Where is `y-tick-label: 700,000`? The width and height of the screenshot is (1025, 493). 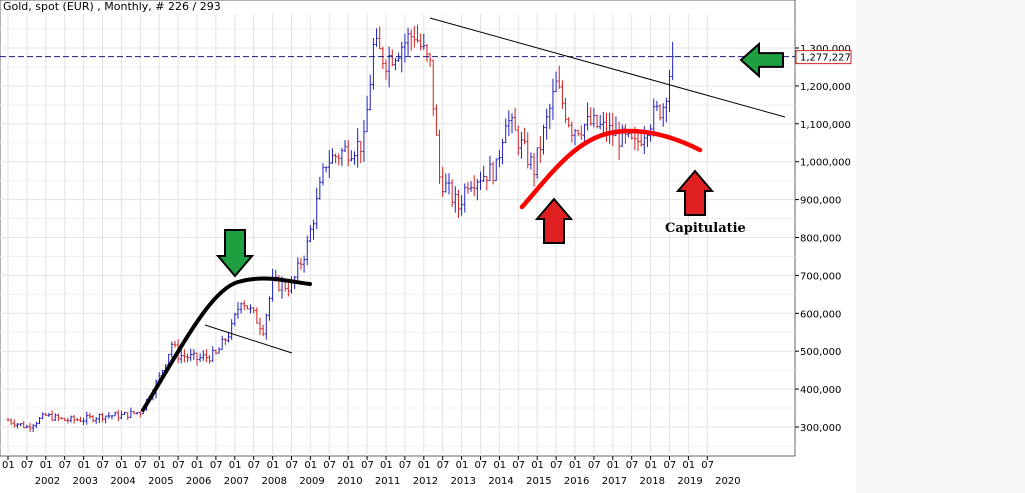 y-tick-label: 700,000 is located at coordinates (820, 276).